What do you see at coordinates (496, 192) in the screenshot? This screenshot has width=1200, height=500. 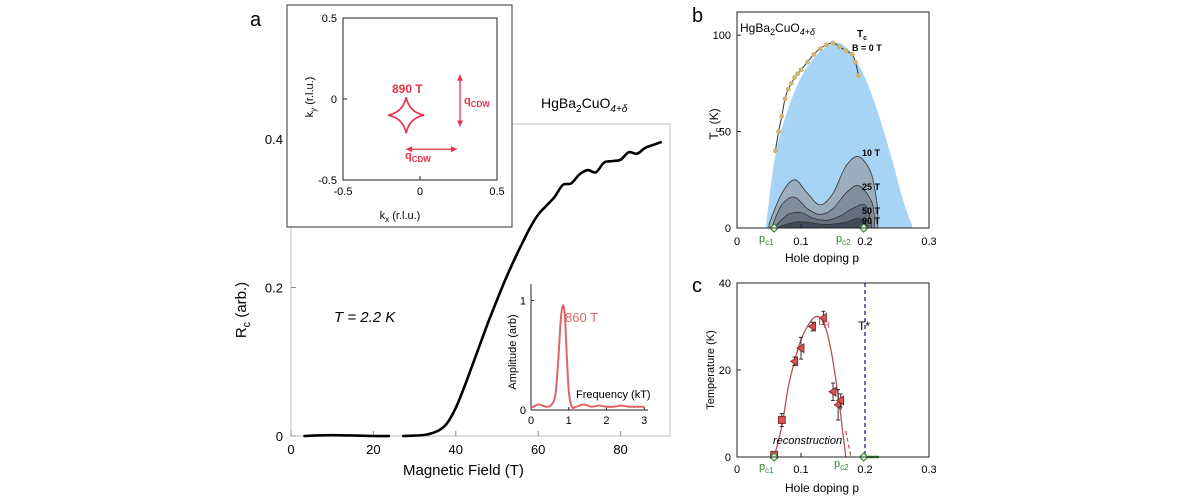 I see `fs-x-tick-label: 0.5` at bounding box center [496, 192].